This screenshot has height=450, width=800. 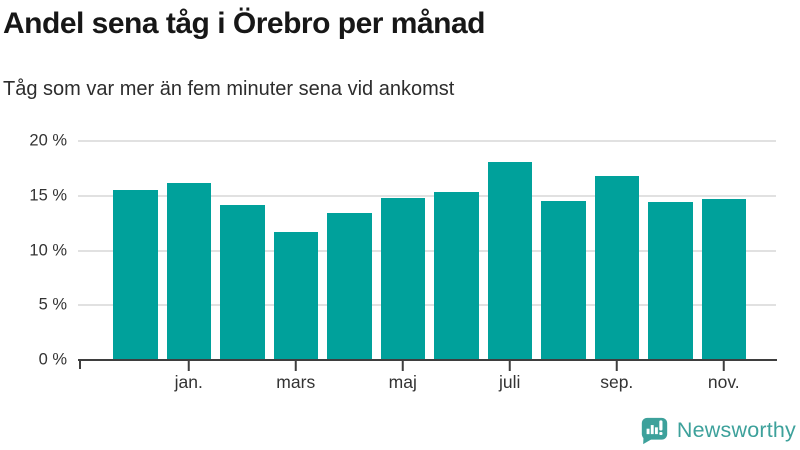 I want to click on bar-cell-nov: nov., so click(x=723, y=266).